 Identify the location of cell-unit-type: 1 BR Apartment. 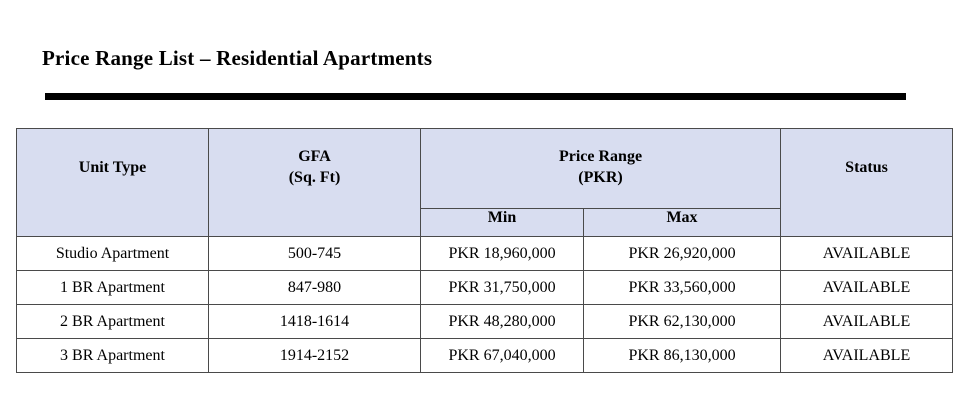
(112, 287).